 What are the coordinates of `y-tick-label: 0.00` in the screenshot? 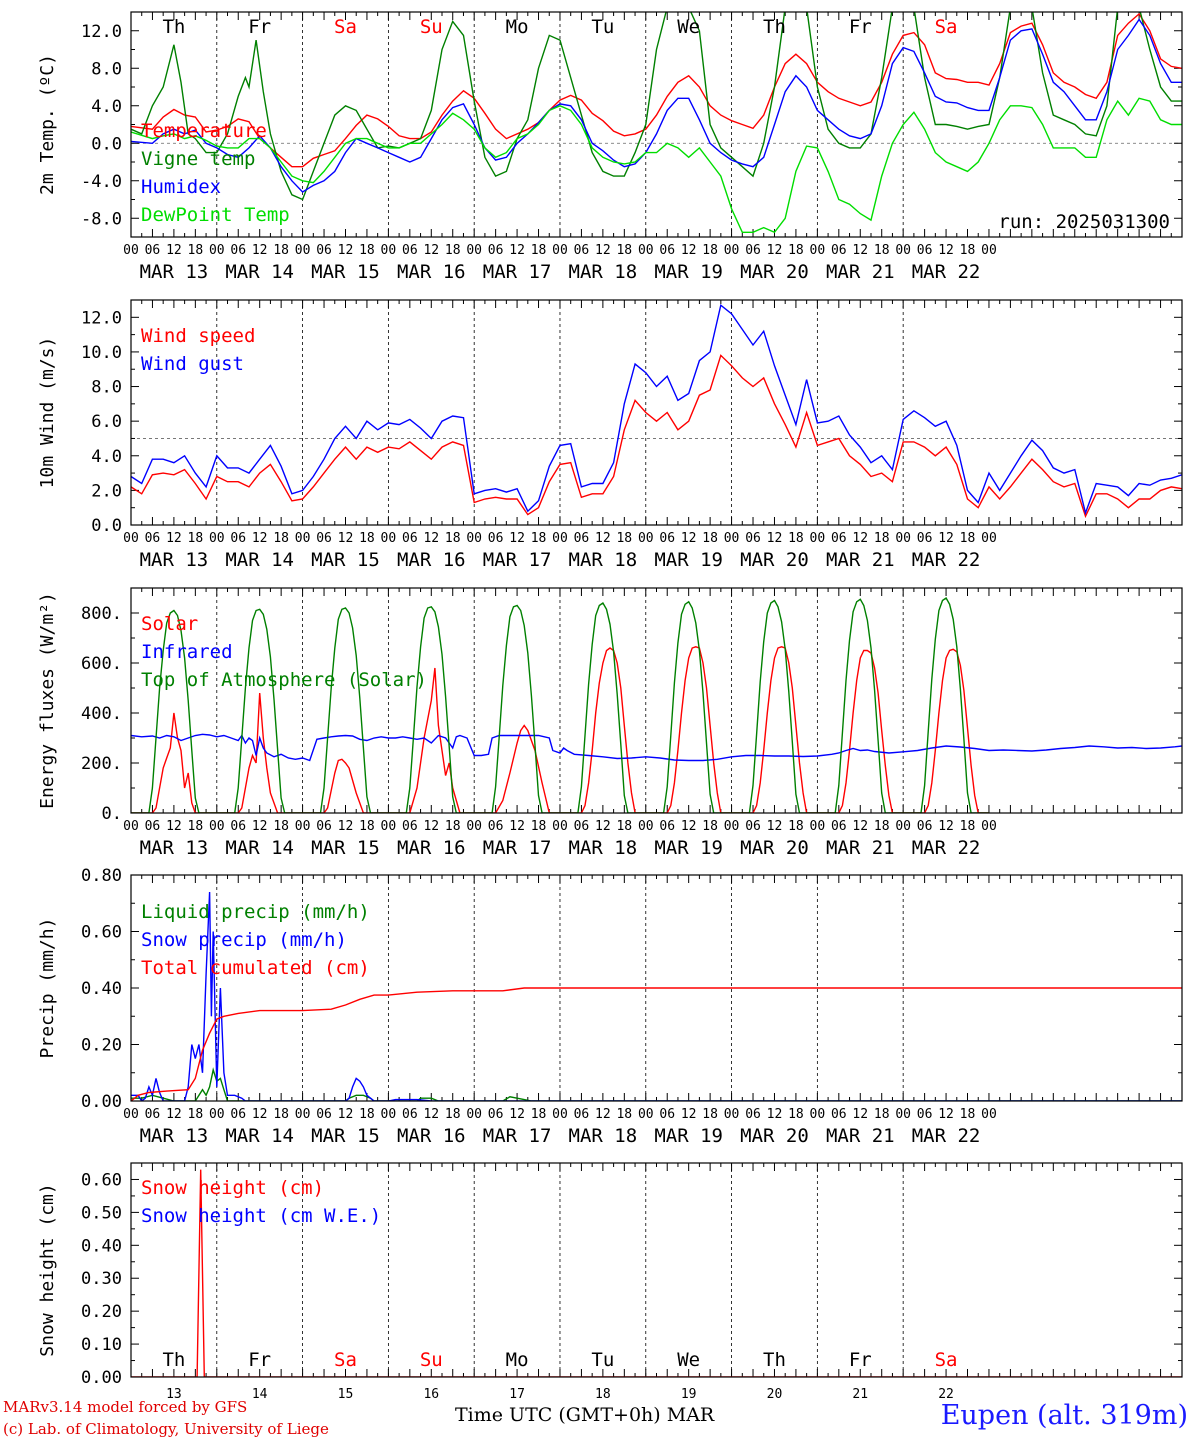 It's located at (101, 1378).